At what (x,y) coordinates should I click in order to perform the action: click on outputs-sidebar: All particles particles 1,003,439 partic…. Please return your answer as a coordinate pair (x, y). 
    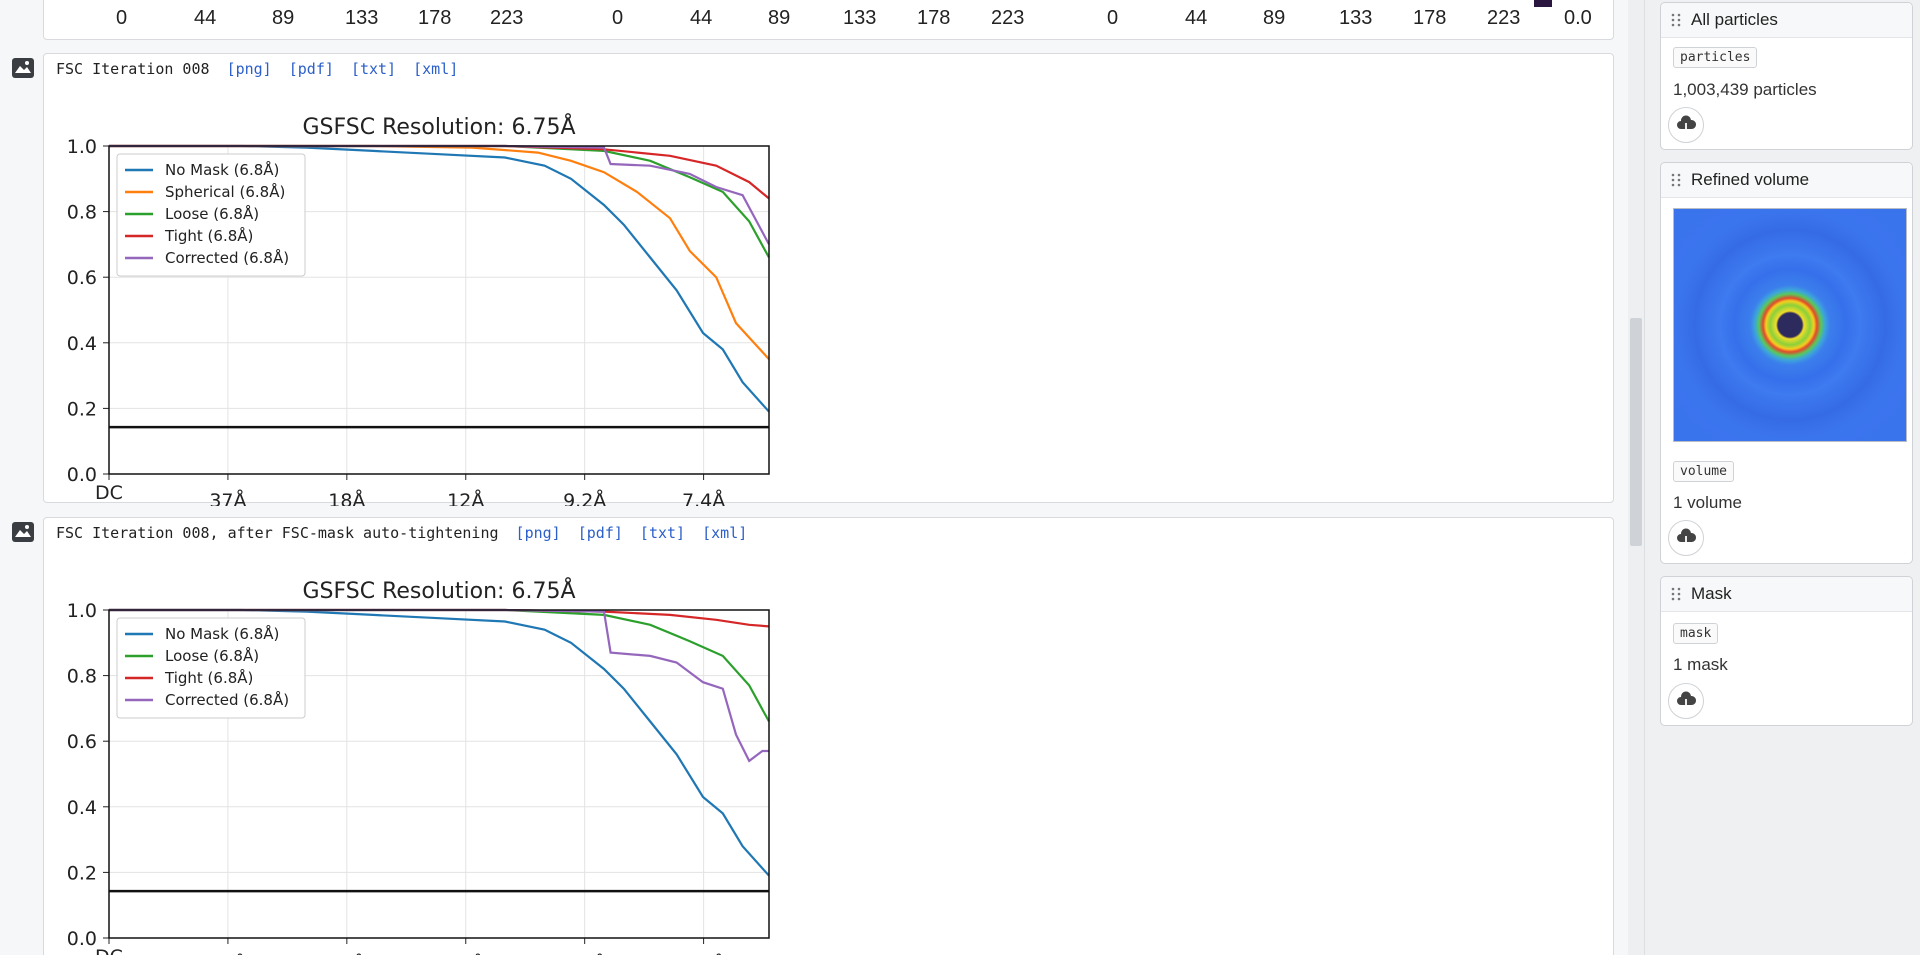
    Looking at the image, I should click on (1782, 477).